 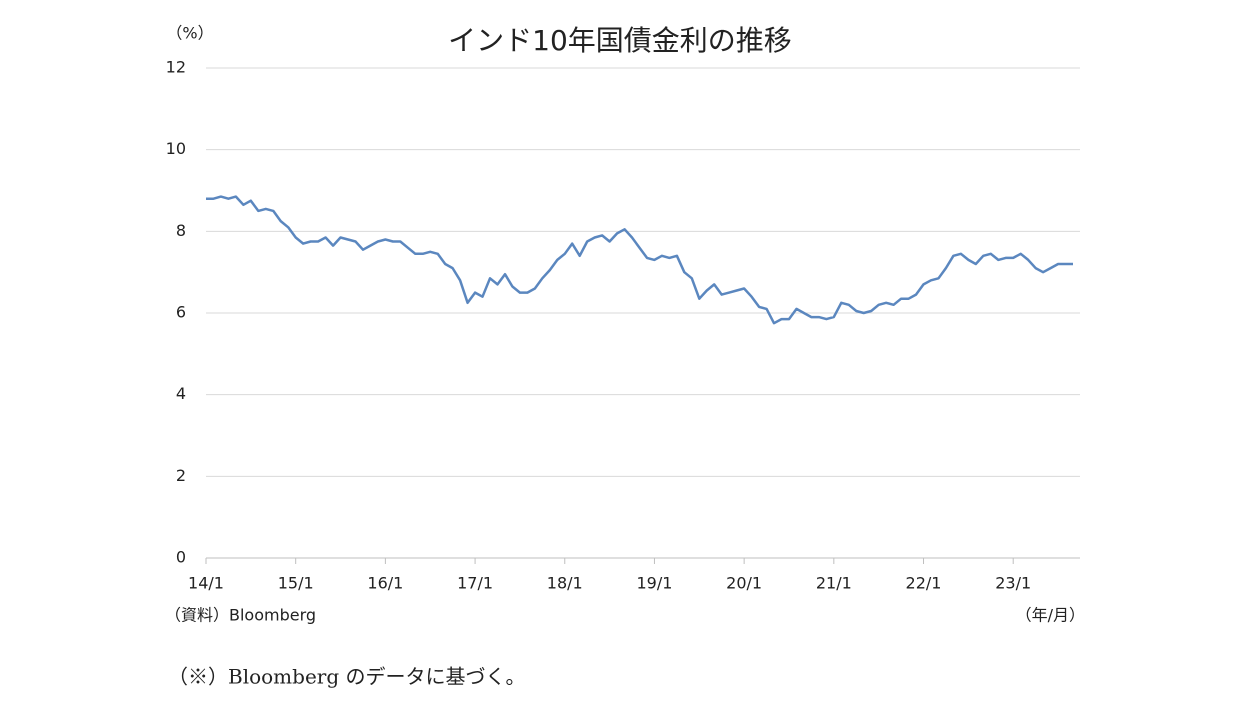 I want to click on x-tick-label: 20/1, so click(x=744, y=583).